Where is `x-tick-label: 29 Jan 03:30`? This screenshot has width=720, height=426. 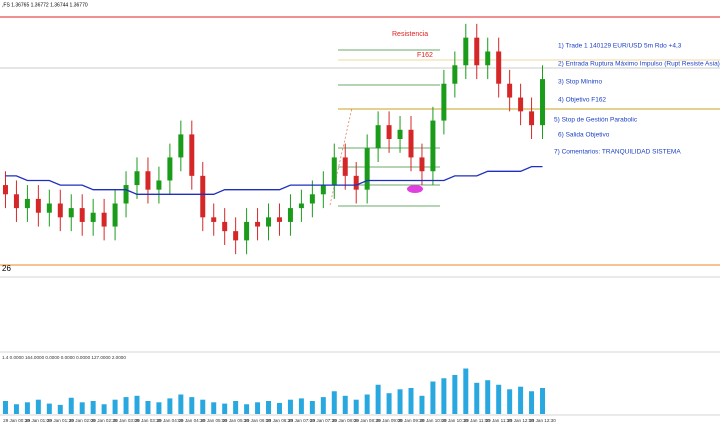 x-tick-label: 29 Jan 03:30 is located at coordinates (148, 420).